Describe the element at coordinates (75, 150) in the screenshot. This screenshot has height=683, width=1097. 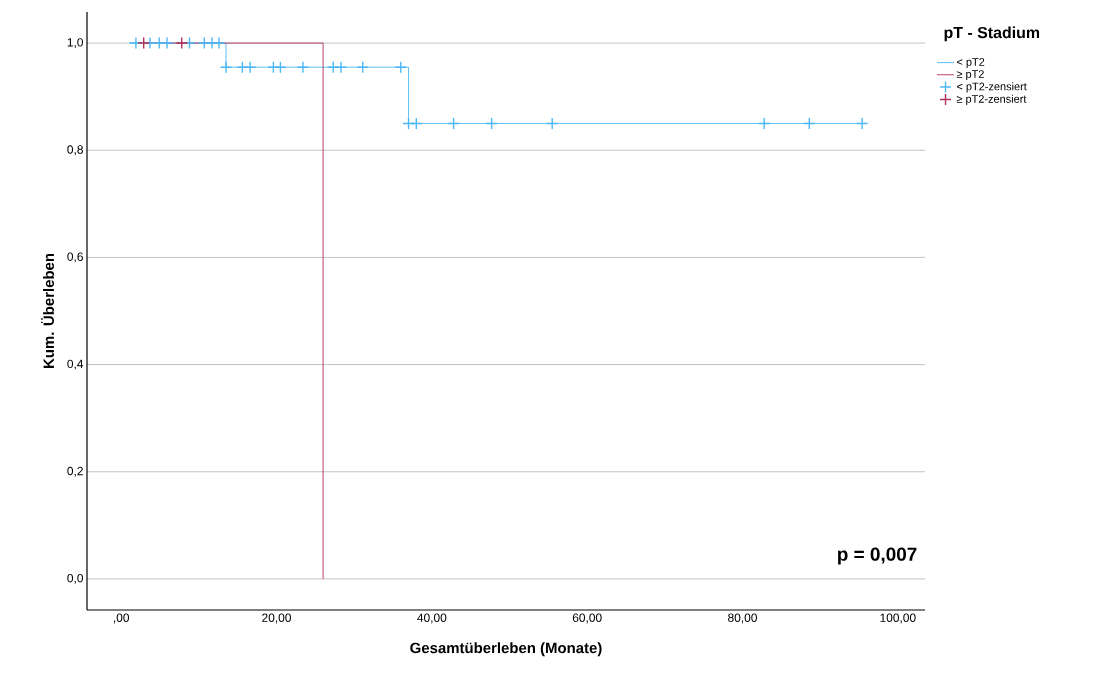
I see `y-tick-label: 0,8` at that location.